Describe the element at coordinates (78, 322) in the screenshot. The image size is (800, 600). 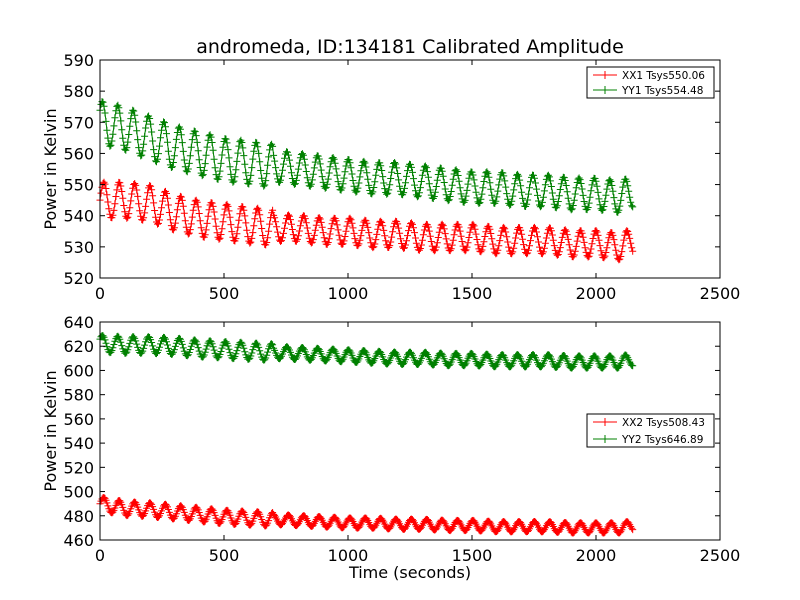
I see `y-tick-label: 640` at that location.